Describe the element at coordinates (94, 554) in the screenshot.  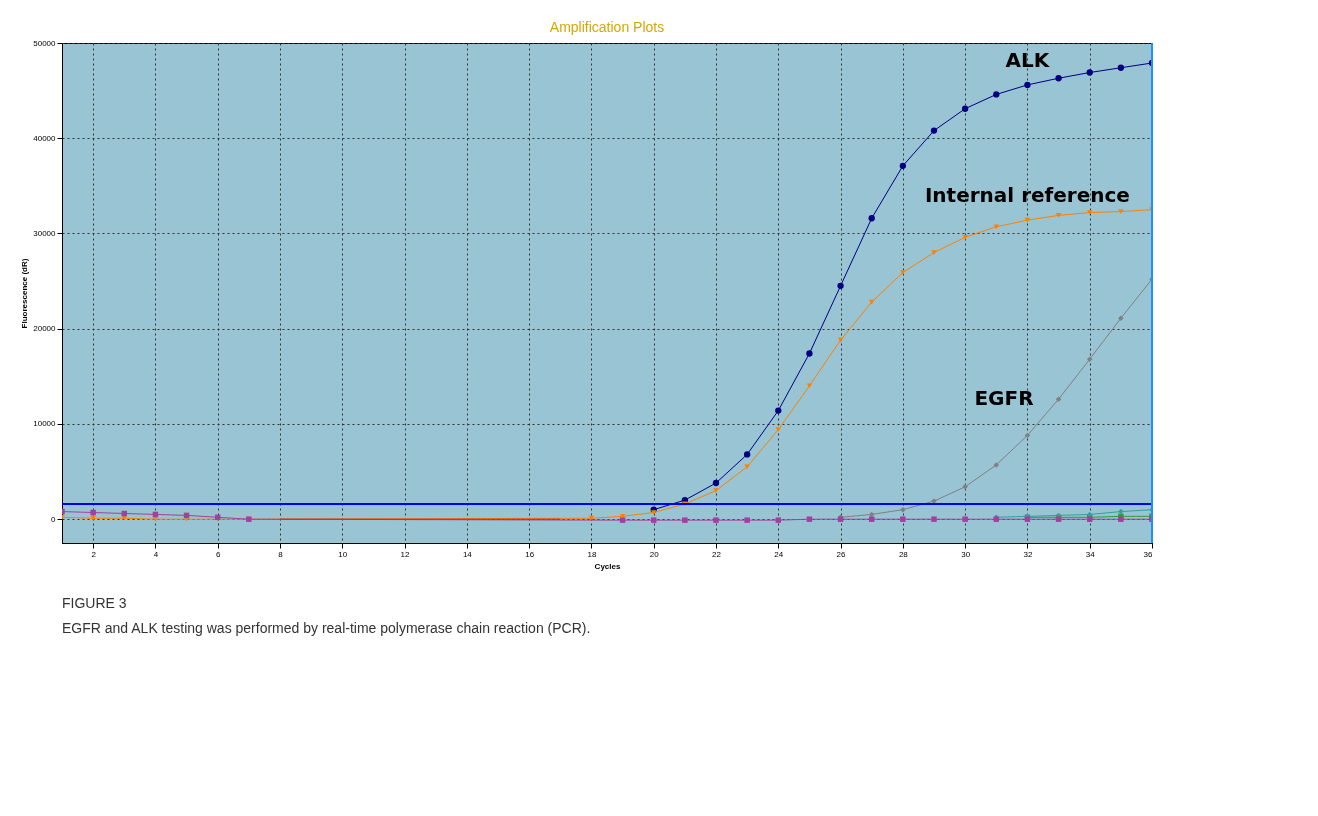
I see `x-tick-label: 2` at that location.